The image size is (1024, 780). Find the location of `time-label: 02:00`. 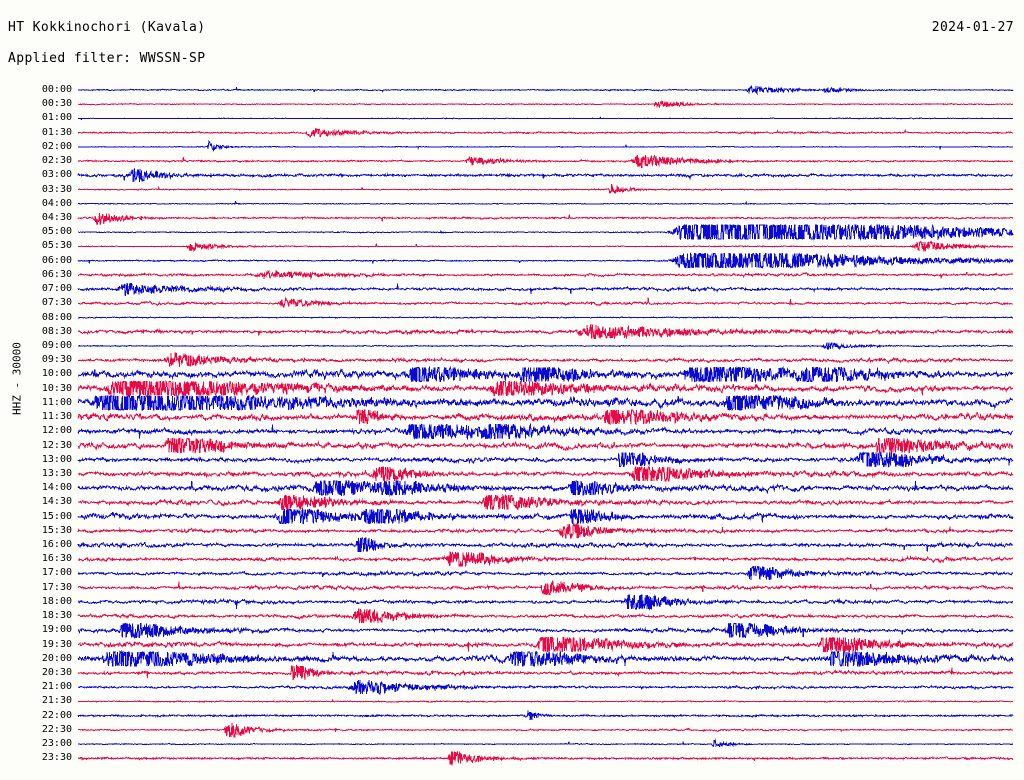

time-label: 02:00 is located at coordinates (56, 146).